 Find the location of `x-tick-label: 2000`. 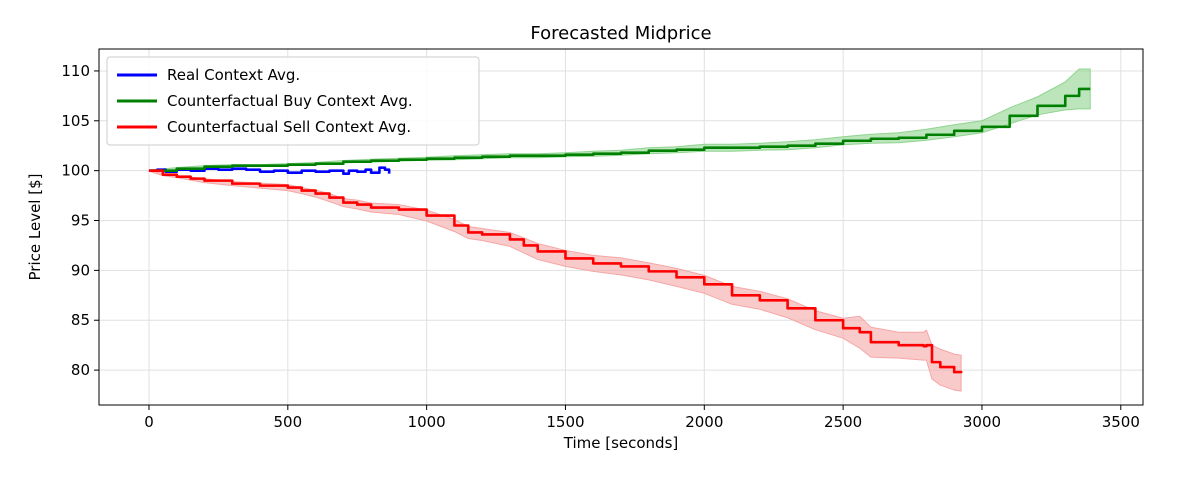

x-tick-label: 2000 is located at coordinates (704, 422).